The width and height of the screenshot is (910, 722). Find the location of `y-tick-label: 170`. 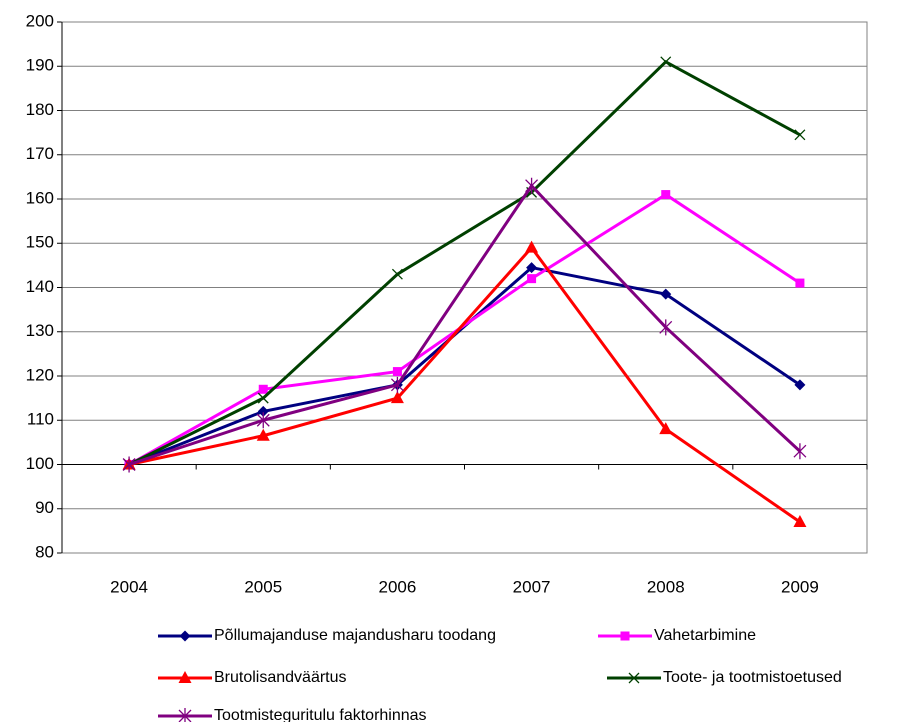

y-tick-label: 170 is located at coordinates (40, 153).